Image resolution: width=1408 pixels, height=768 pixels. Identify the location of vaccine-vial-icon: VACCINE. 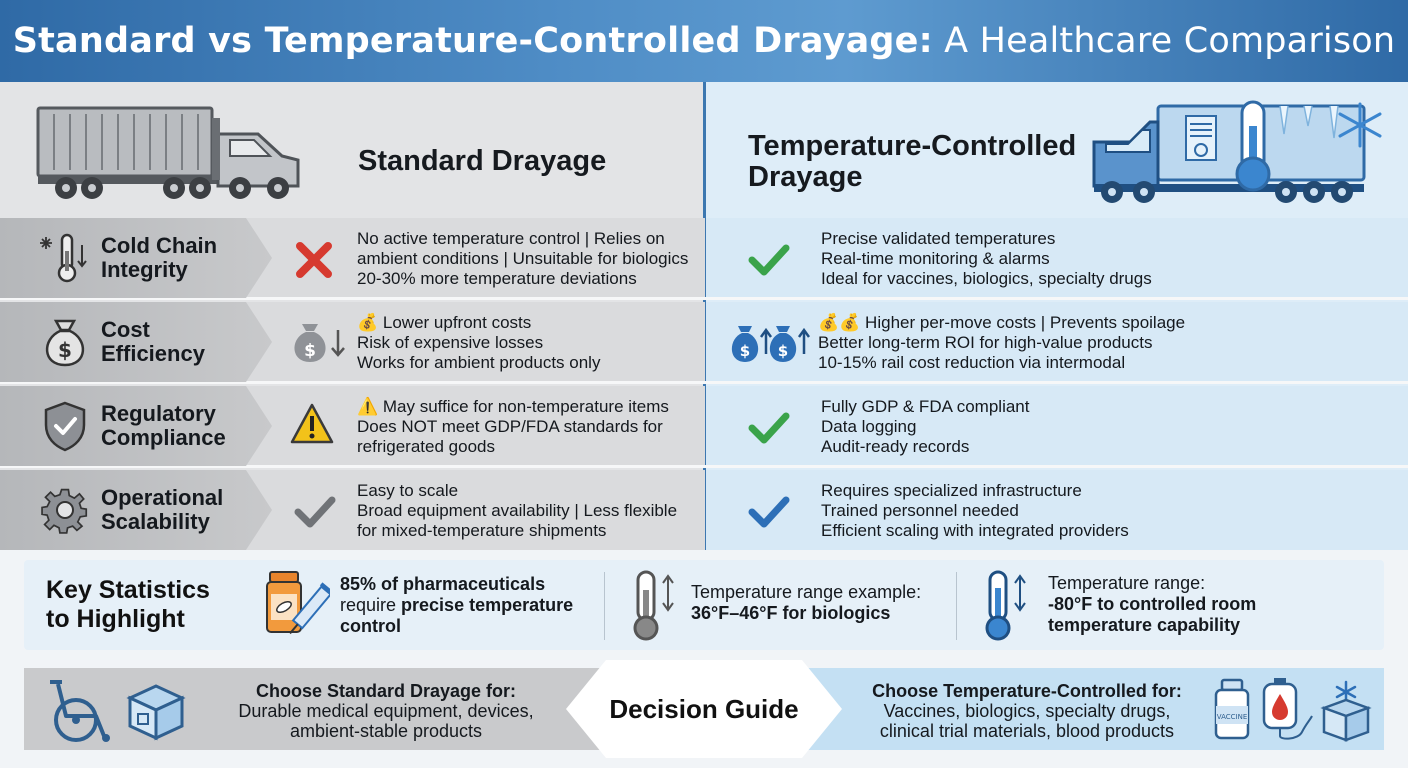
(1232, 709).